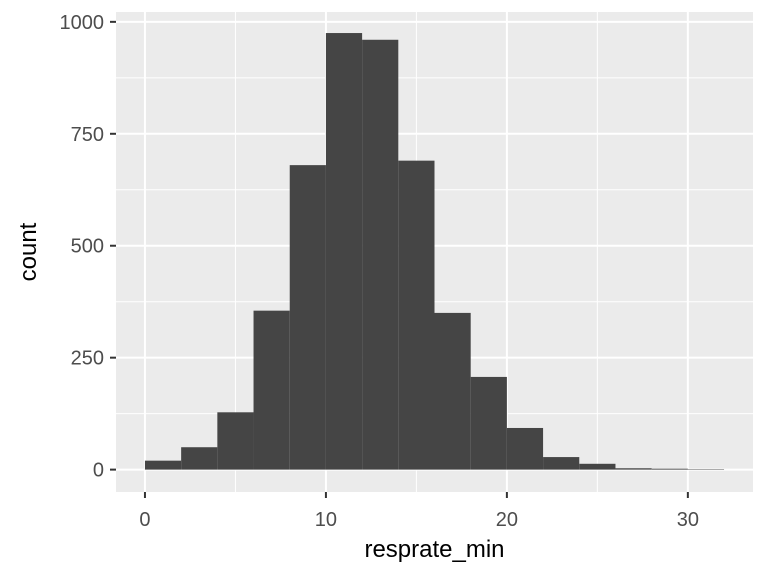 This screenshot has height=576, width=768. I want to click on x-axis-title: resprate_min, so click(434, 549).